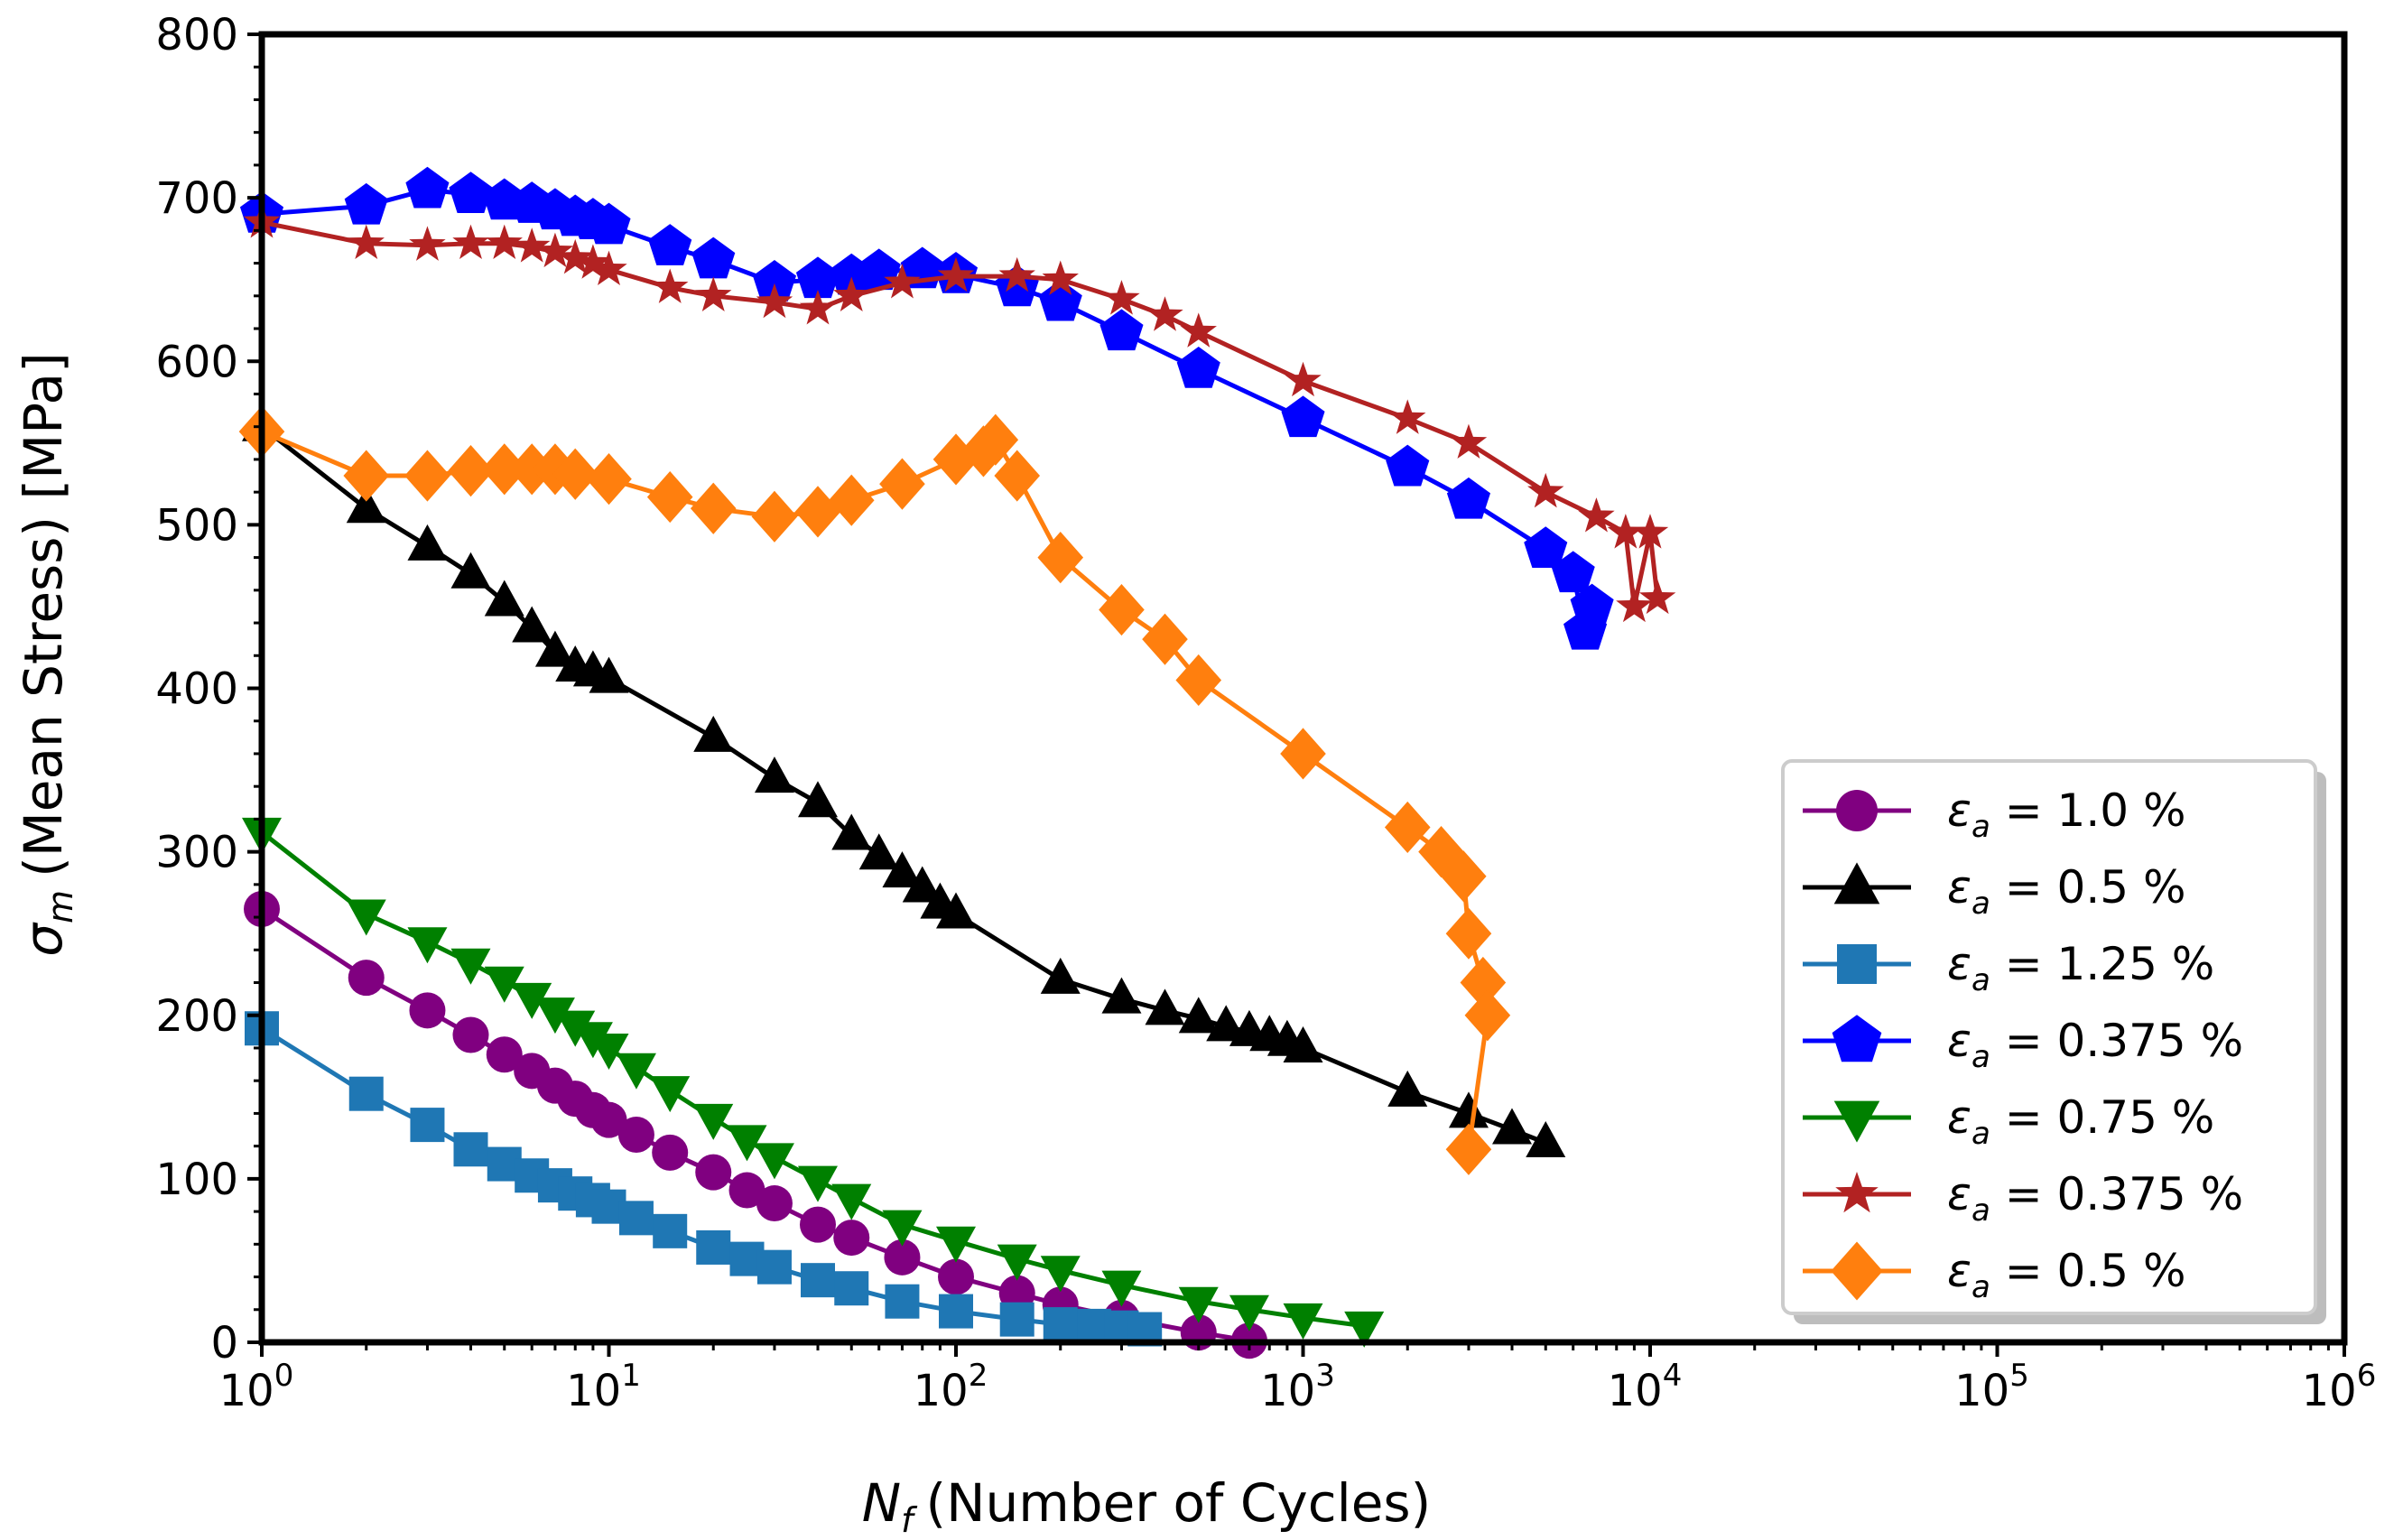  Describe the element at coordinates (196, 35) in the screenshot. I see `y-tick-label: 800` at that location.